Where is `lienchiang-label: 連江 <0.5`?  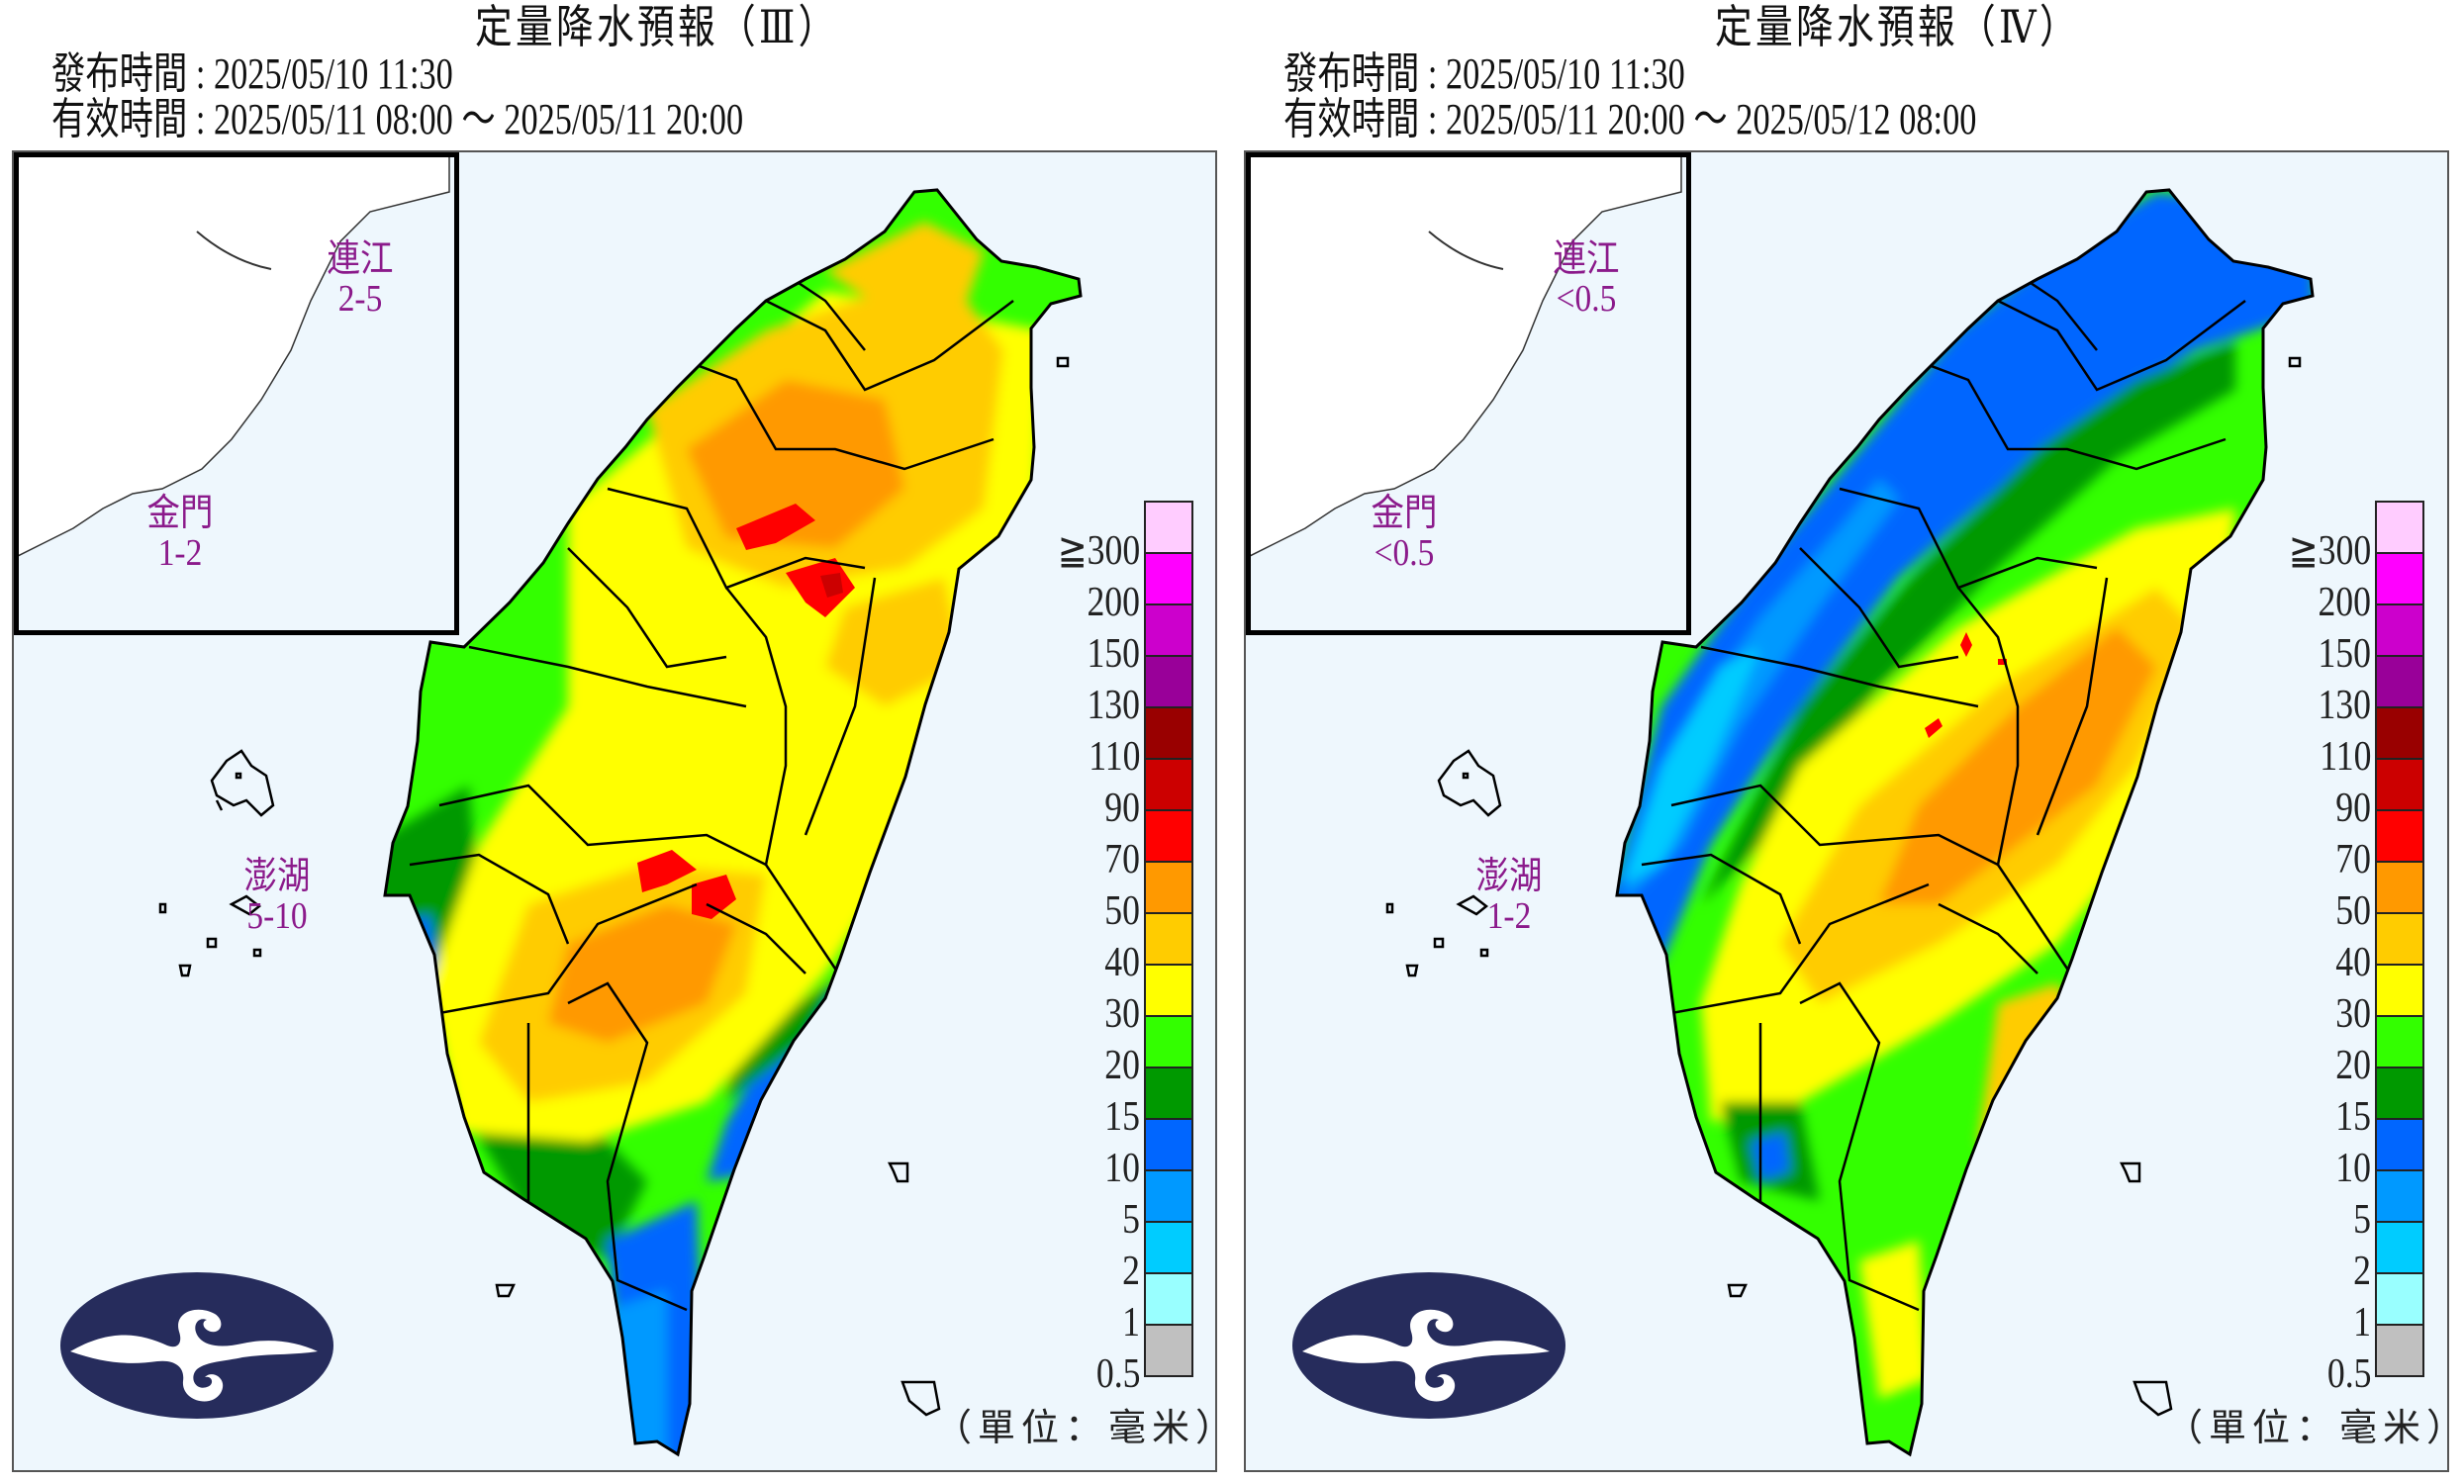 lienchiang-label: 連江 <0.5 is located at coordinates (1587, 279).